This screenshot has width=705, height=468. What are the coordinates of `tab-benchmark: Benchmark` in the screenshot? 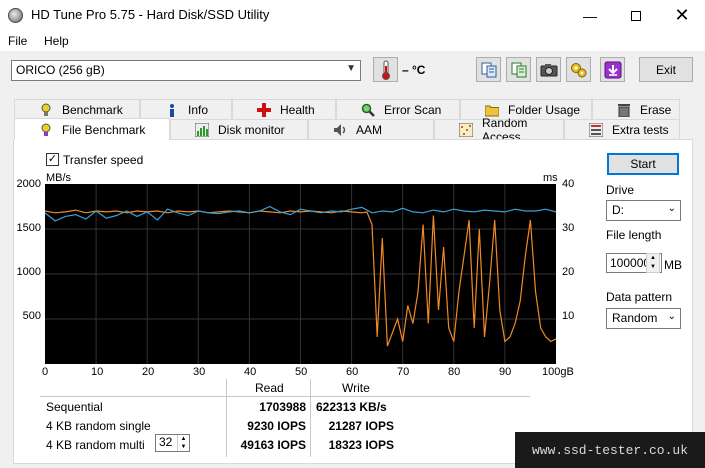 It's located at (77, 109).